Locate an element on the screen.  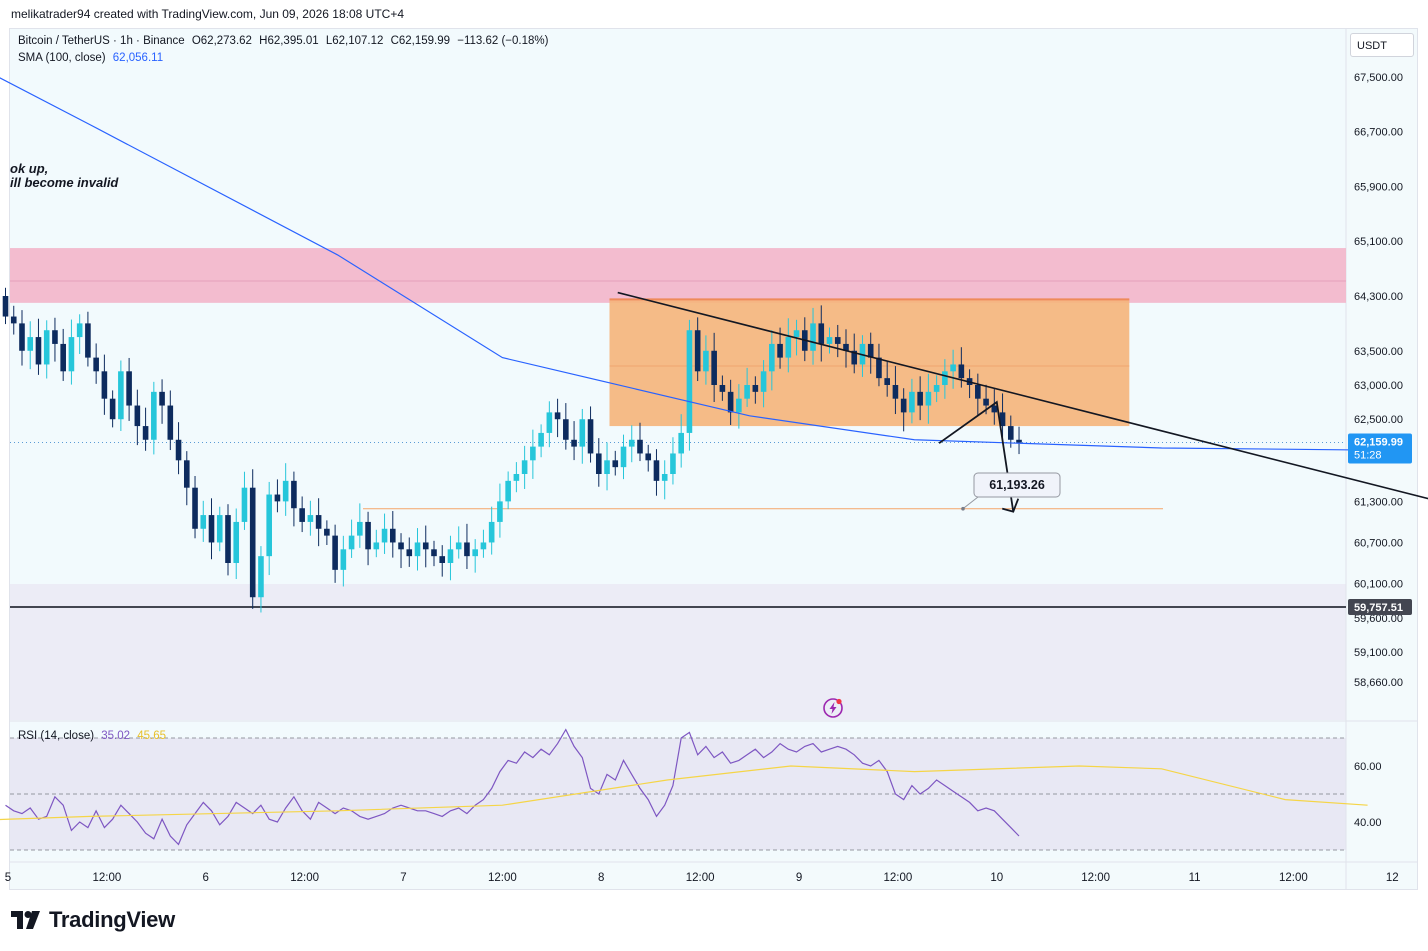
note-line-2: ill become invalid is located at coordinates (64, 182).